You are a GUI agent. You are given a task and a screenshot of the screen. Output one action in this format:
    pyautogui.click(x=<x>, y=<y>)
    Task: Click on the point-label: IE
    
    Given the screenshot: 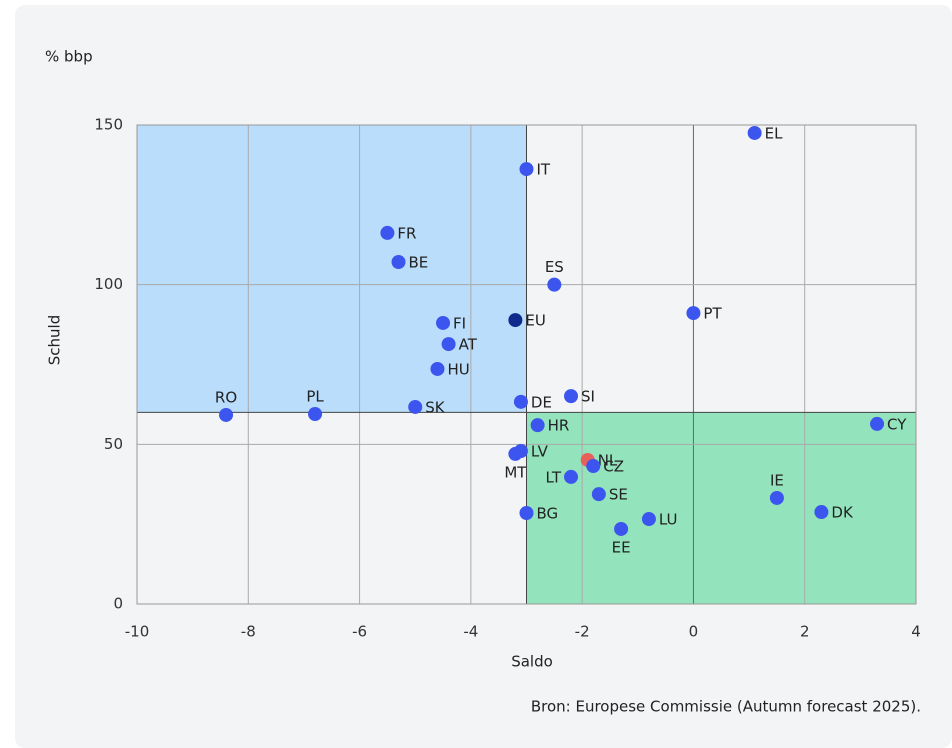 What is the action you would take?
    pyautogui.click(x=777, y=480)
    